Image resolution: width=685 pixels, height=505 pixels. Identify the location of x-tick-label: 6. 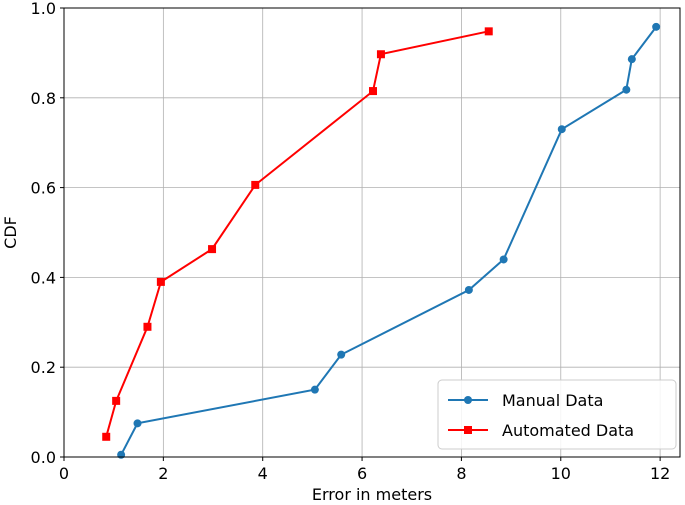
(362, 473).